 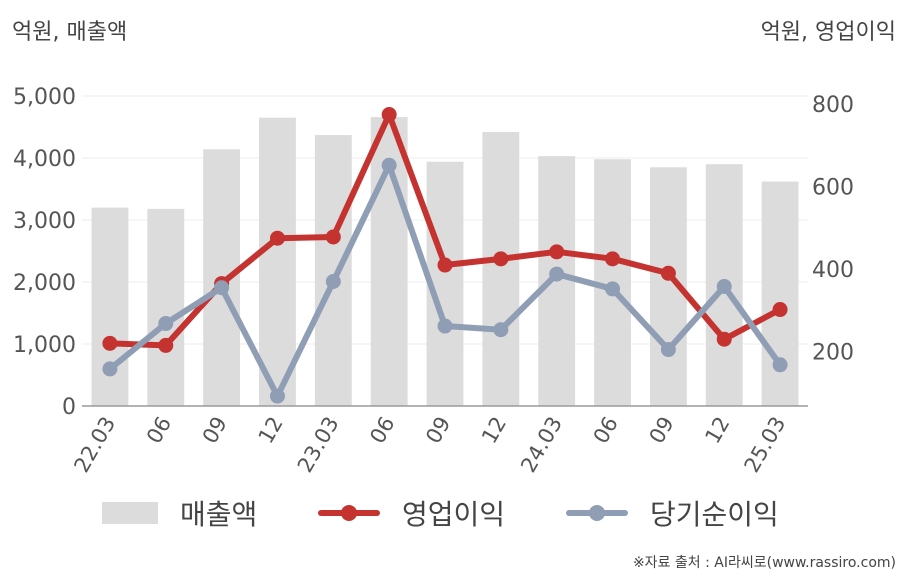 What do you see at coordinates (69, 407) in the screenshot?
I see `left-tick-label: 0` at bounding box center [69, 407].